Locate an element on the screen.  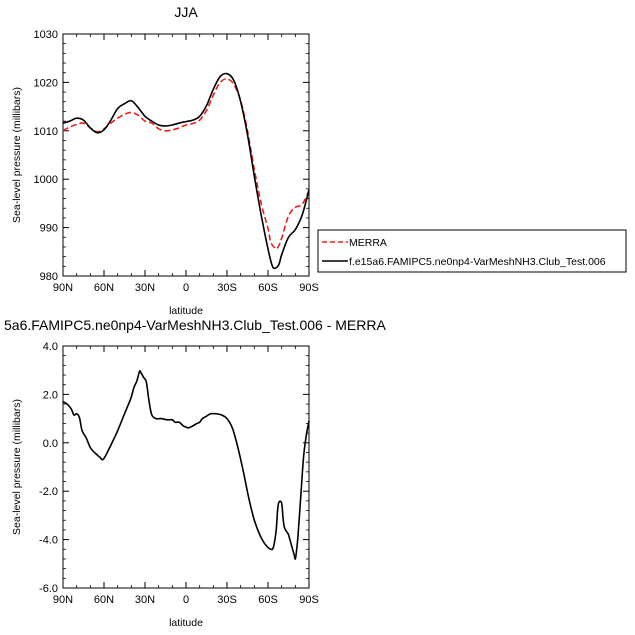
bottom-y-tick-label: 4.0 is located at coordinates (50, 347).